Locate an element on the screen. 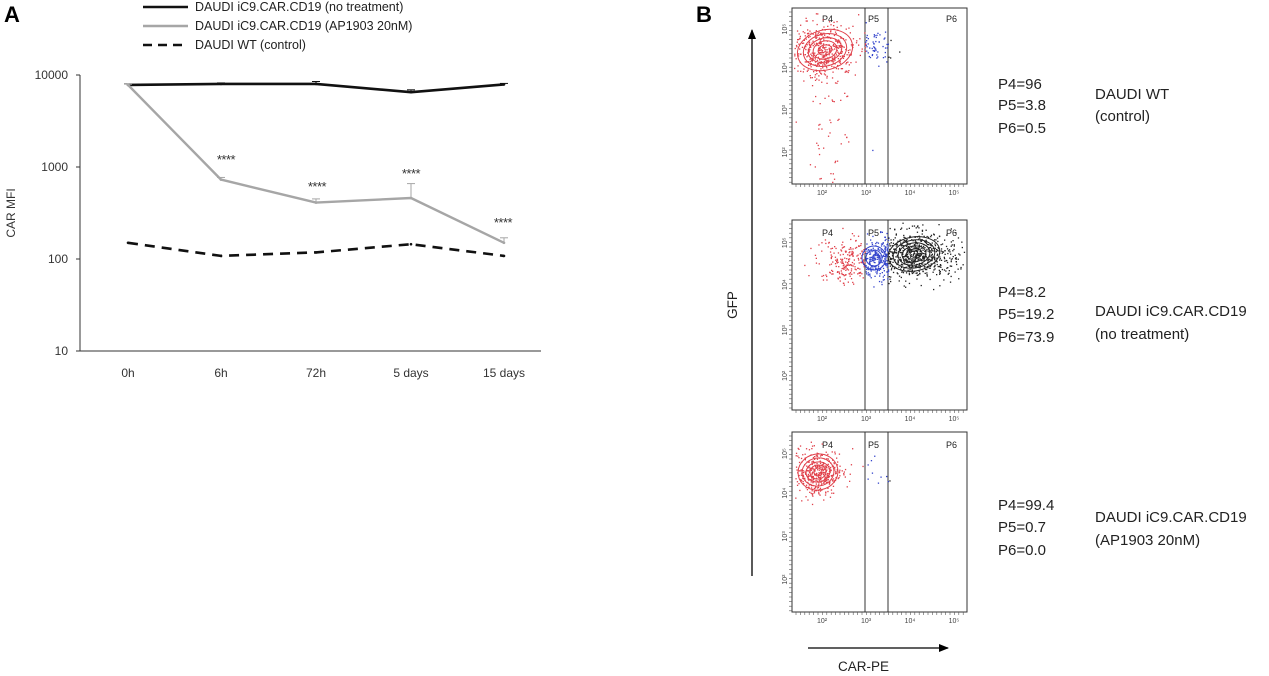 The image size is (1269, 676). x-tick-label: 72h is located at coordinates (316, 373).